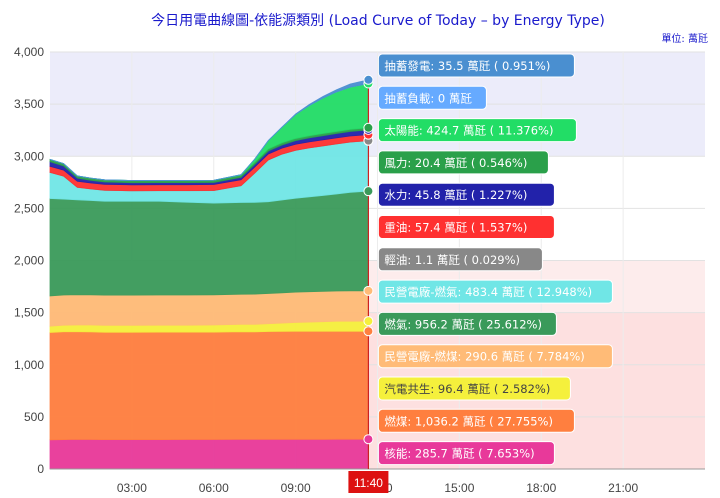 The image size is (720, 498). I want to click on tooltip-text-燃氣: 燃氣: 956.2 萬瓩 ( 25.612%), so click(463, 324).